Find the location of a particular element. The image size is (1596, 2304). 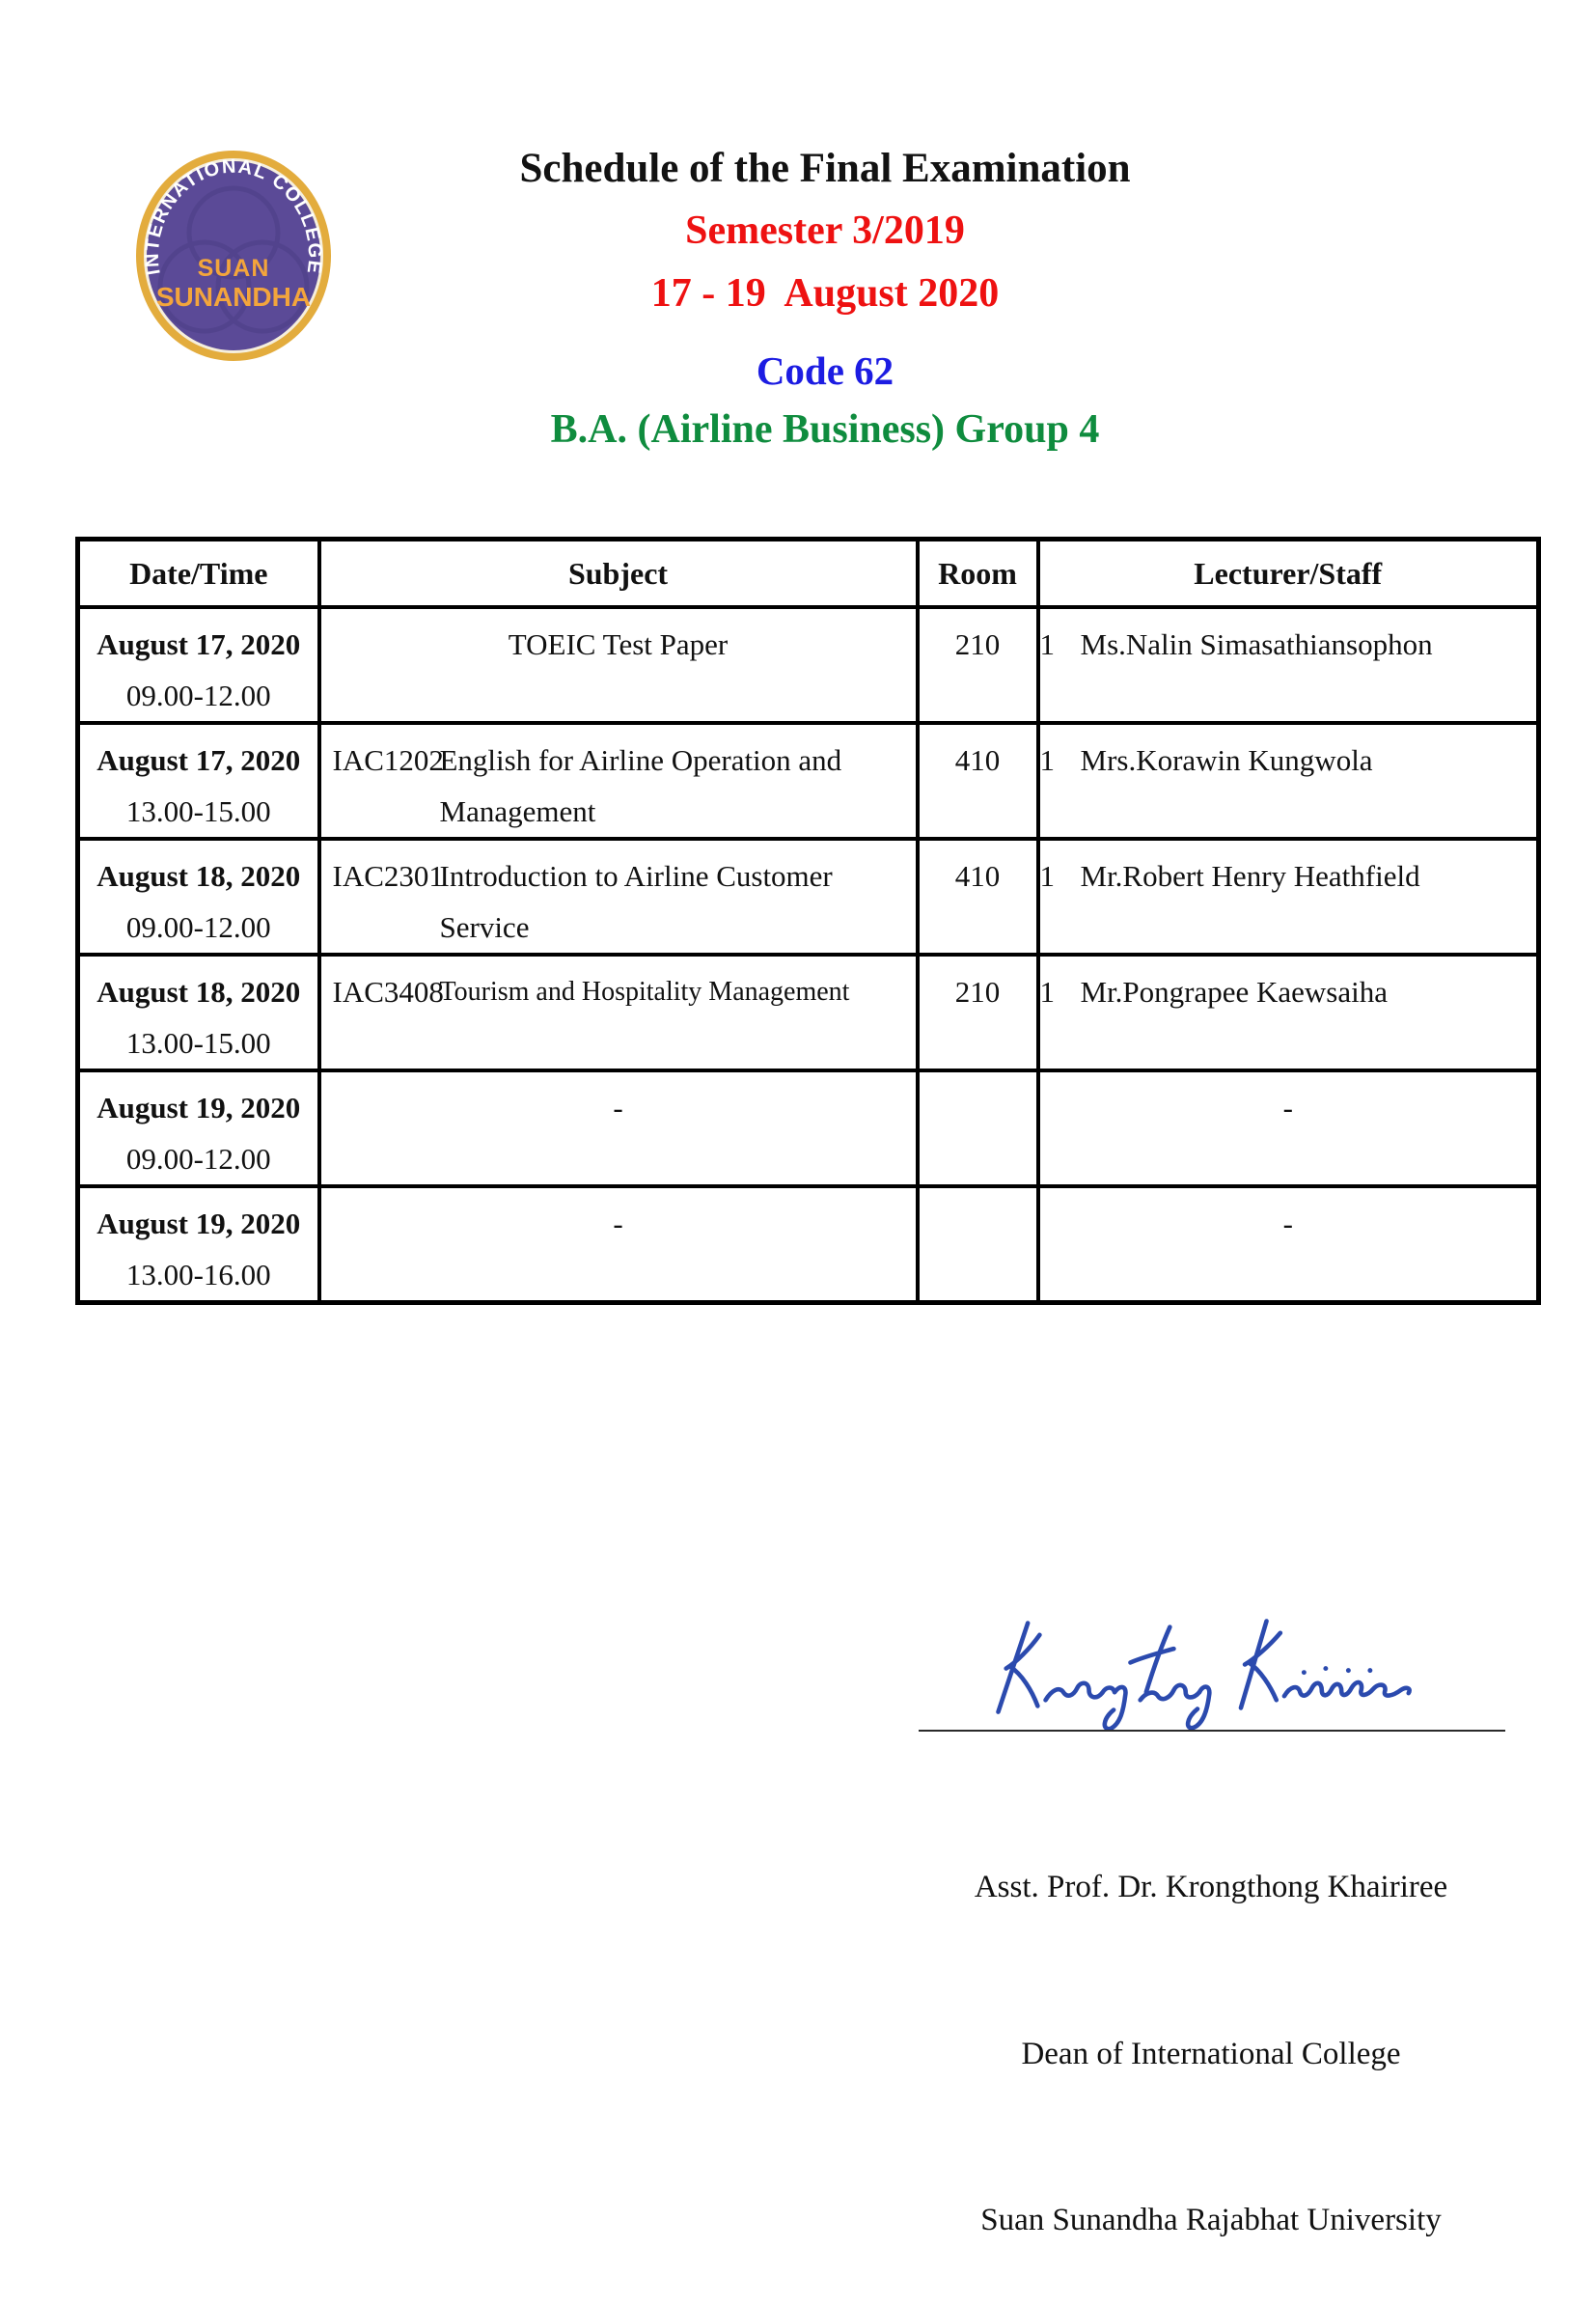

staff-name: Ms.Nalin Simasathiansophon is located at coordinates (1257, 644).